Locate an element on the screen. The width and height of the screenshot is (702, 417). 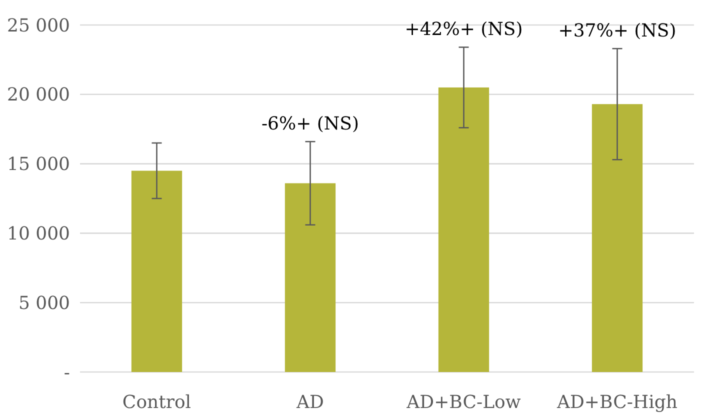
annotation: +42%+ (NS) is located at coordinates (463, 29).